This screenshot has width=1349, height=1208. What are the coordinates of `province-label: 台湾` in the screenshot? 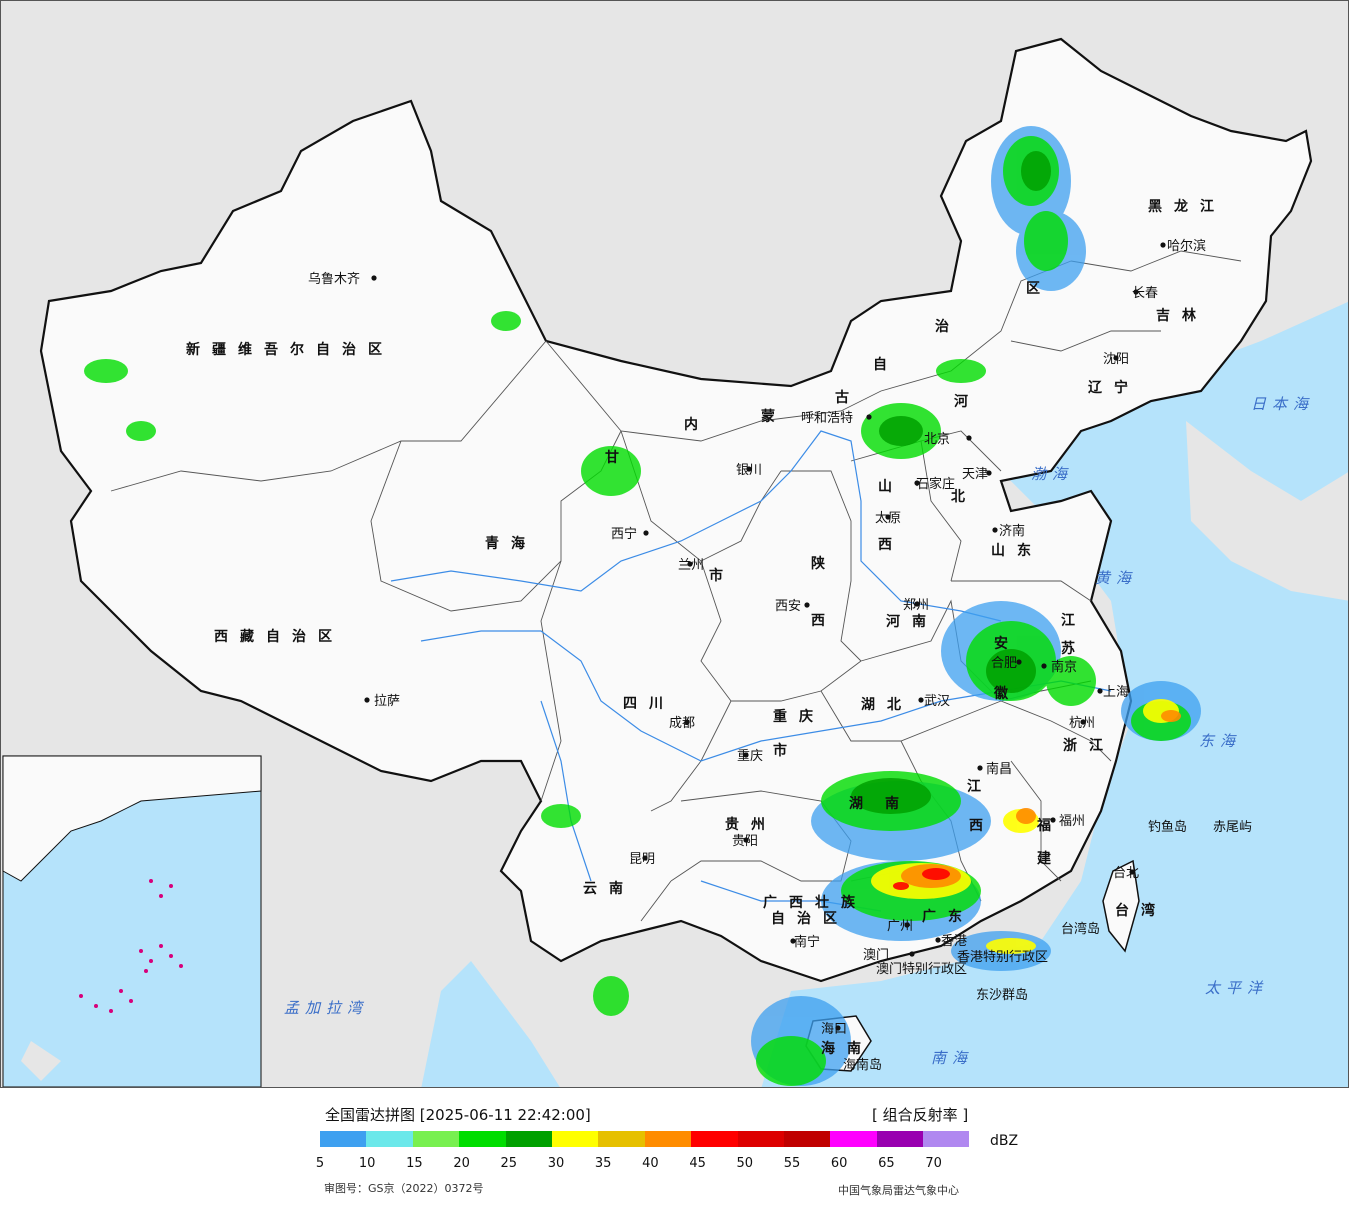 It's located at (1141, 910).